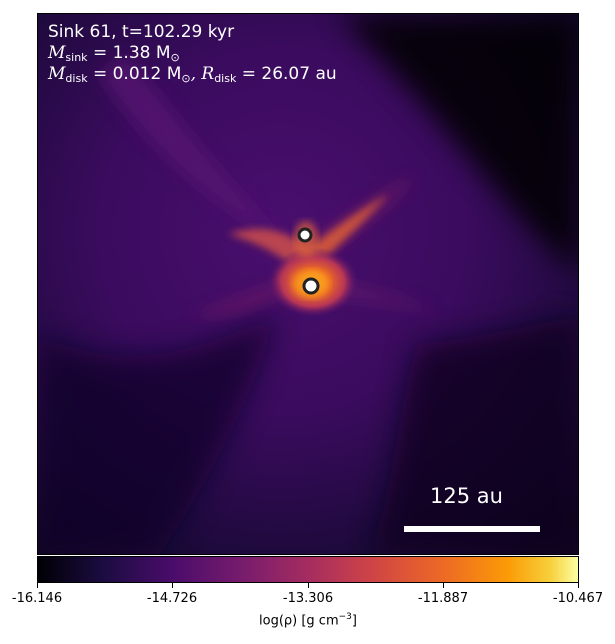 The height and width of the screenshot is (644, 615). I want to click on colorbar-tick-label: -11.887, so click(443, 598).